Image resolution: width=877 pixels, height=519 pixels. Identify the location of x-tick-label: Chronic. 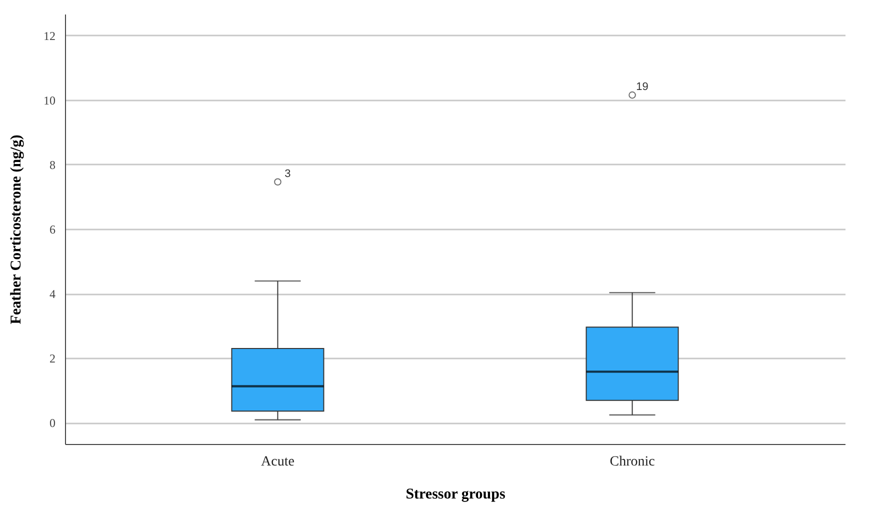
(632, 462).